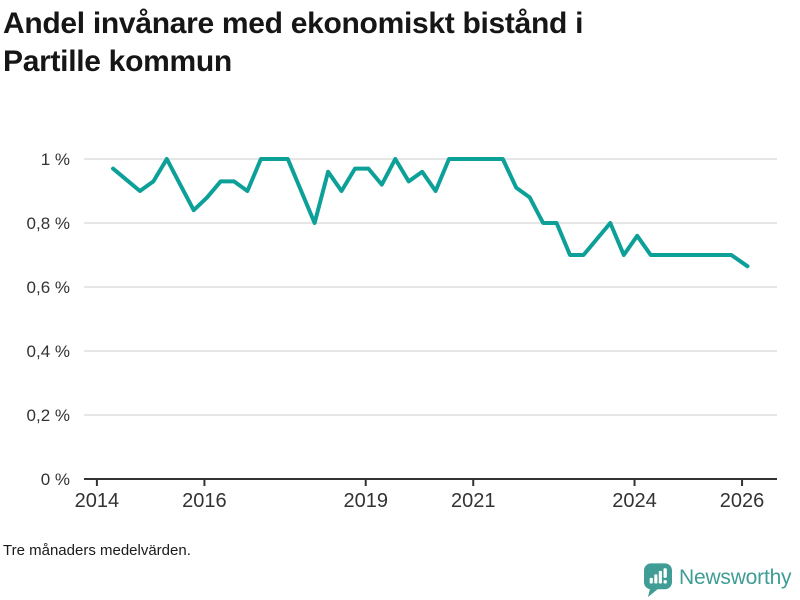  Describe the element at coordinates (430, 213) in the screenshot. I see `data-line-partille` at that location.